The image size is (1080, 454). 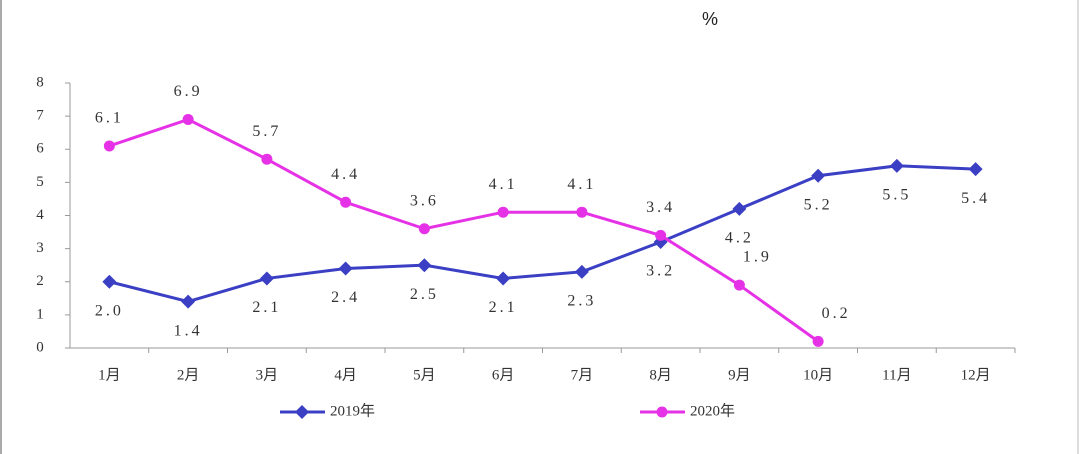 I want to click on data-label: 3.4, so click(x=660, y=207).